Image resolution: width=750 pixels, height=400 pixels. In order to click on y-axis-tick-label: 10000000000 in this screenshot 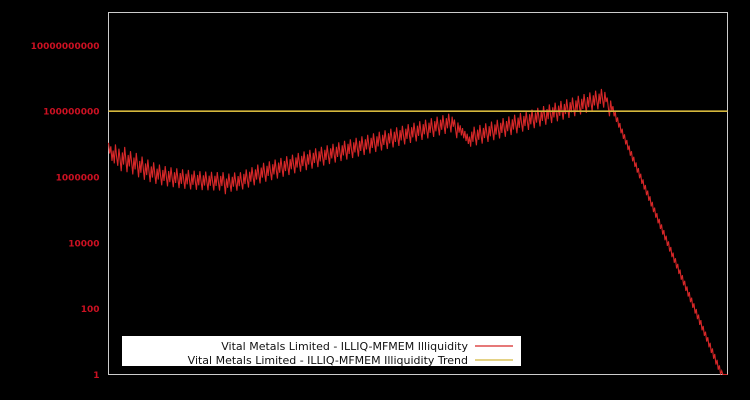, I will do `click(65, 47)`.